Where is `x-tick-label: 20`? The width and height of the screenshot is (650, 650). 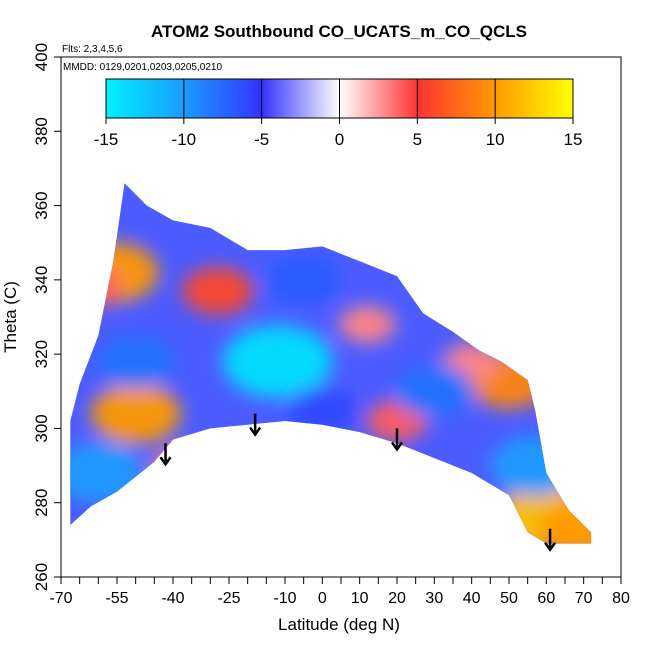 x-tick-label: 20 is located at coordinates (397, 598).